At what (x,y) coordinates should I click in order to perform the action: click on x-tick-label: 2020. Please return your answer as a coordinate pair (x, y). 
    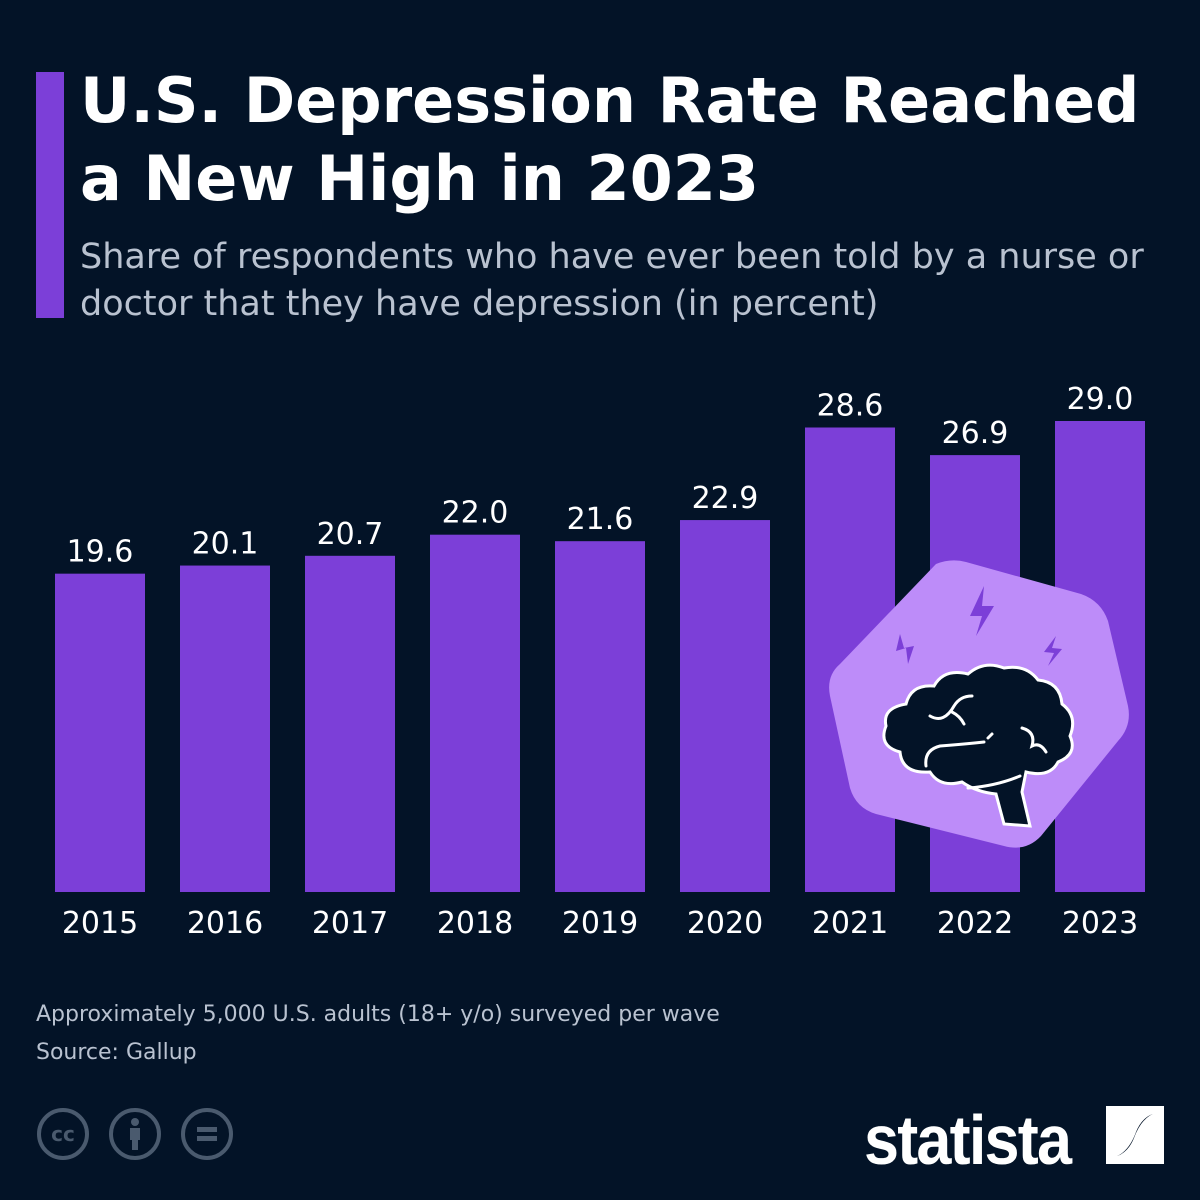
    Looking at the image, I should click on (725, 923).